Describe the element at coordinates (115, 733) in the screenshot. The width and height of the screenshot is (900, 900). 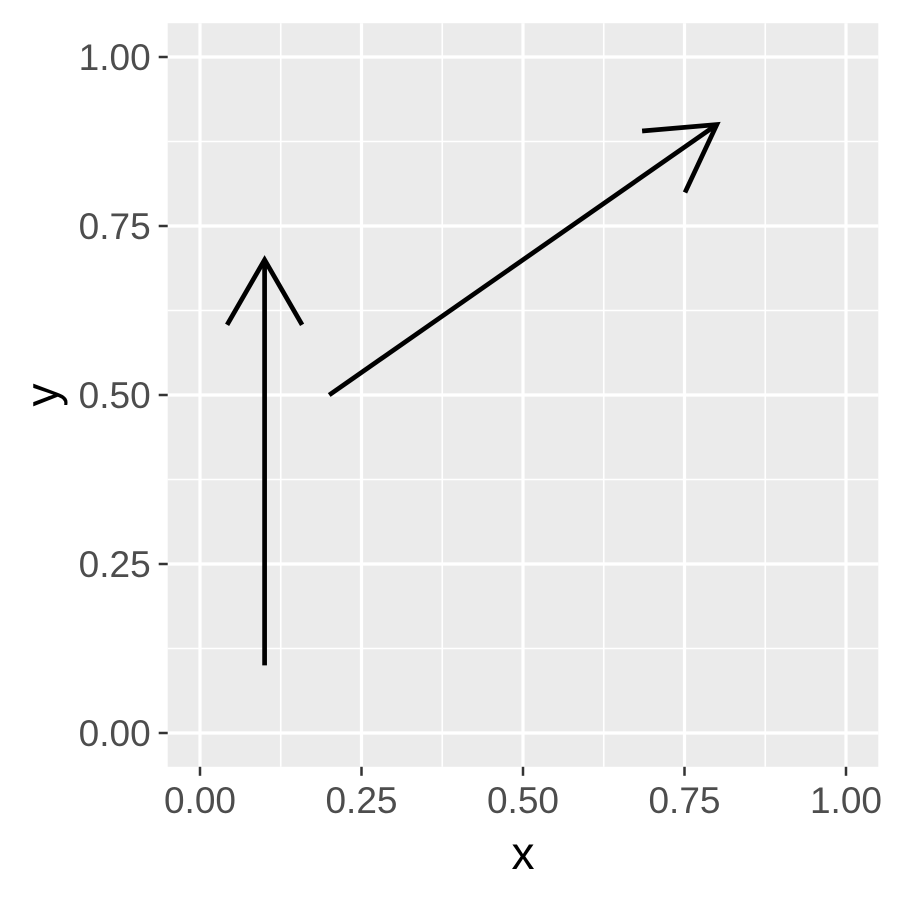
I see `y-axis-tick-label: 0.00` at that location.